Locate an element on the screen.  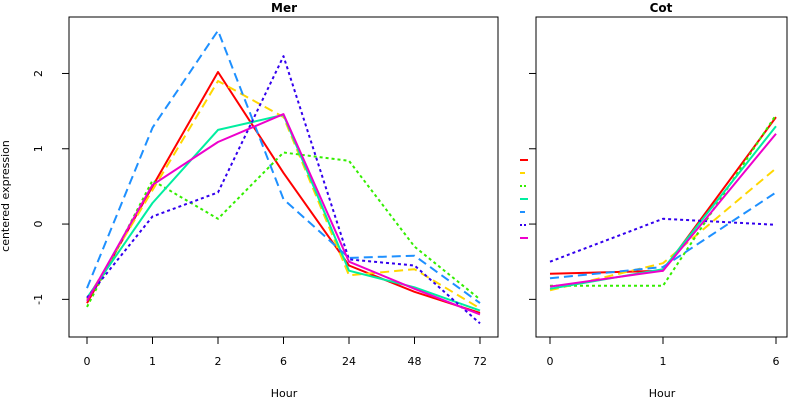
panel-title: Cot is located at coordinates (661, 8).